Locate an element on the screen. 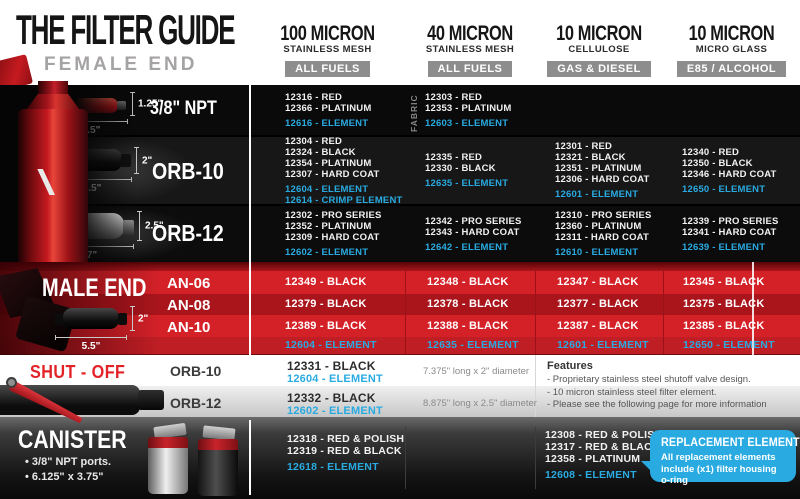 The width and height of the screenshot is (800, 499). part-number: 12601 - ELEMENT is located at coordinates (597, 194).